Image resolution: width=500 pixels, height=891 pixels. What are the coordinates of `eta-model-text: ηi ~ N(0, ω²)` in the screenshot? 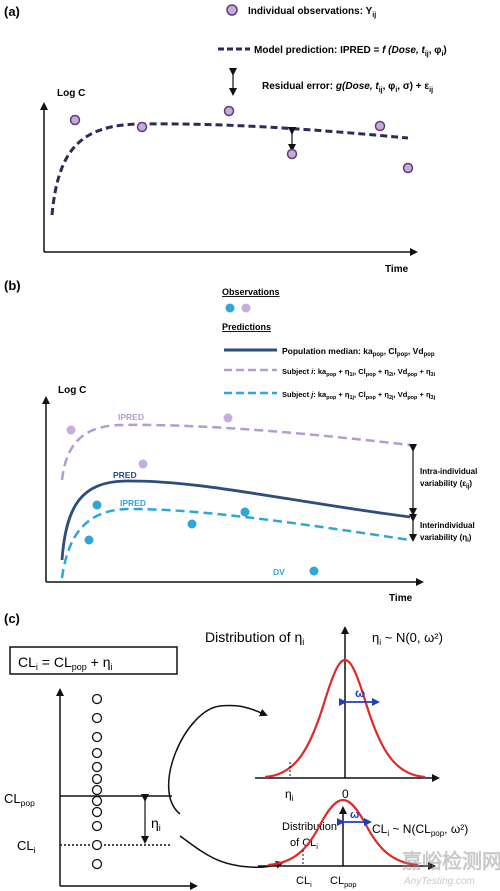 It's located at (407, 638).